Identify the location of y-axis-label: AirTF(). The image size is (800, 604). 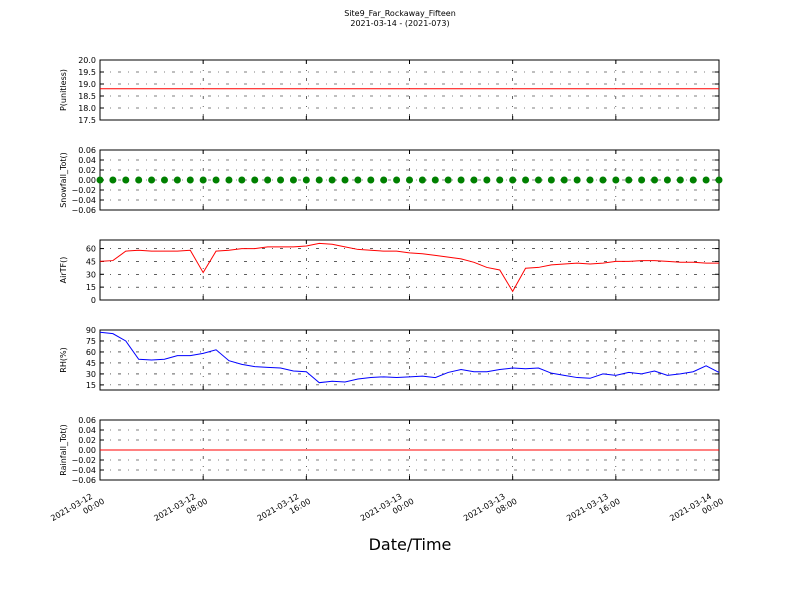
(63, 270).